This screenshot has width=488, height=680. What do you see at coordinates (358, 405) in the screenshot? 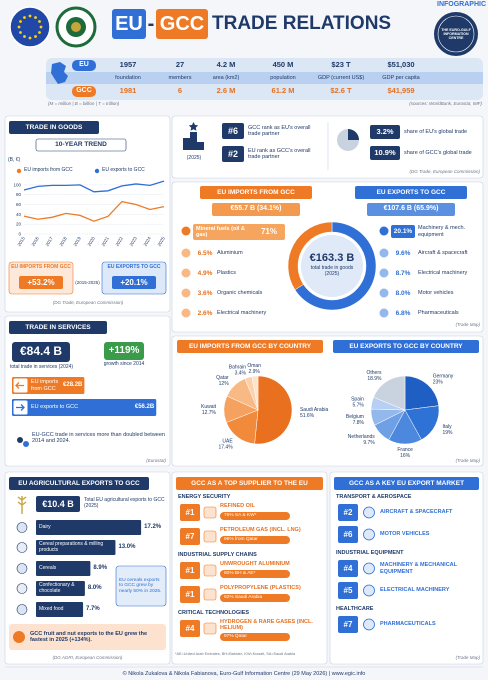
I see `pie-value: 5.7%` at bounding box center [358, 405].